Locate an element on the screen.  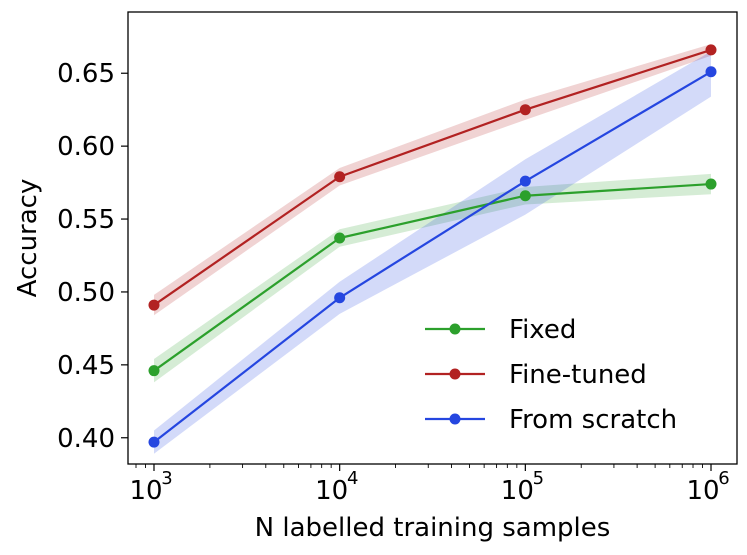
y-tick-label: 0.55 is located at coordinates (86, 220).